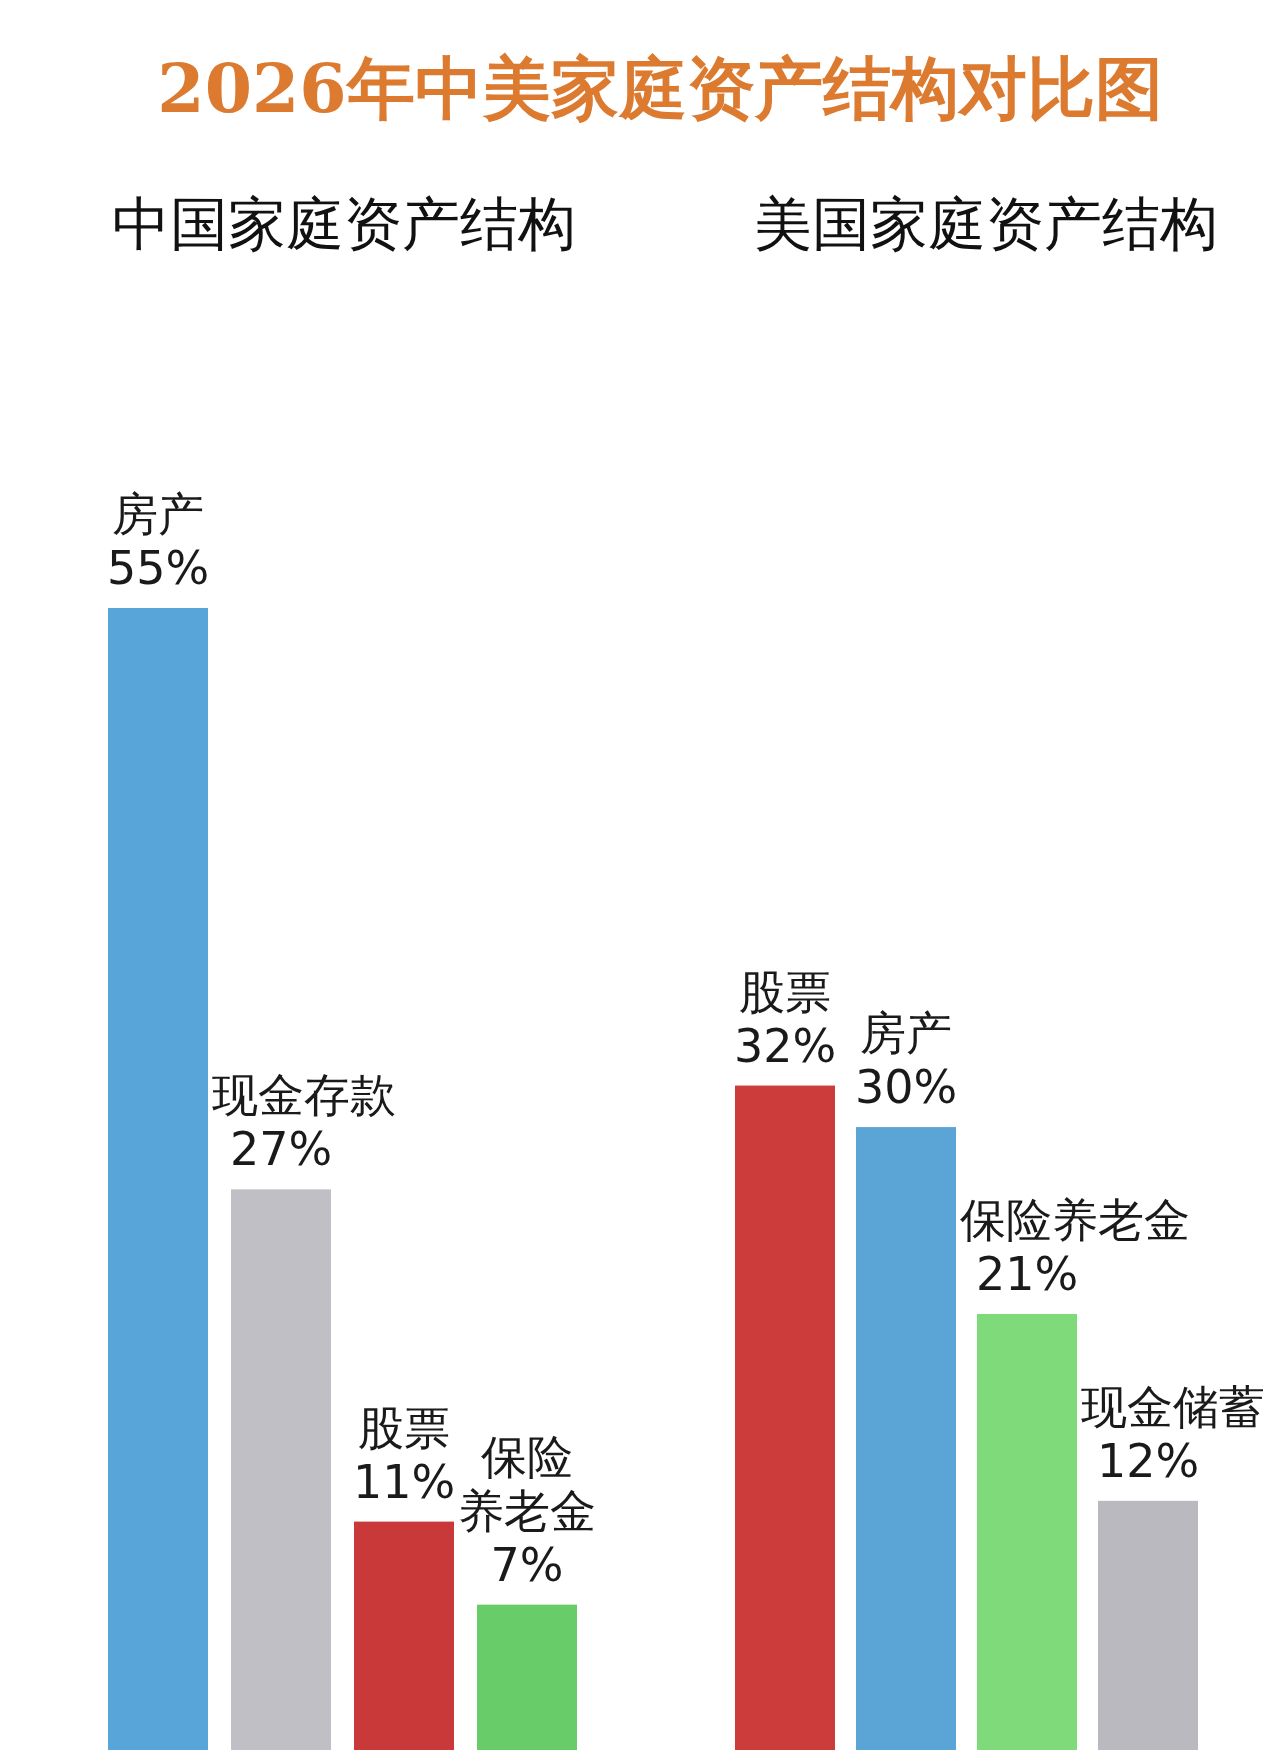 Image resolution: width=1280 pixels, height=1750 pixels. What do you see at coordinates (1173, 1406) in the screenshot?
I see `category-label: 现金储蓄` at bounding box center [1173, 1406].